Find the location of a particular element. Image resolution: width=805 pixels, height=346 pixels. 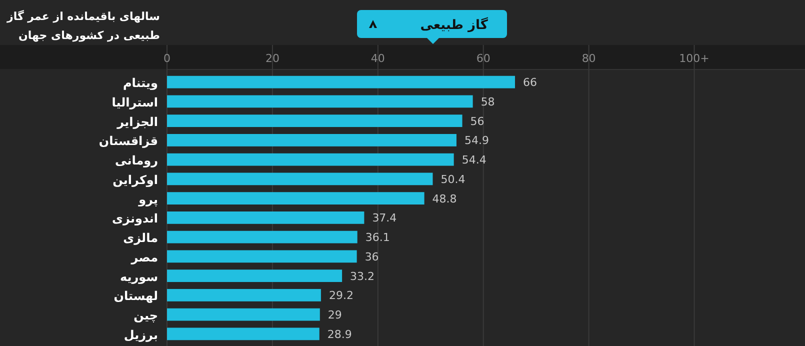

y-tick-label: استرالیا is located at coordinates (135, 102).